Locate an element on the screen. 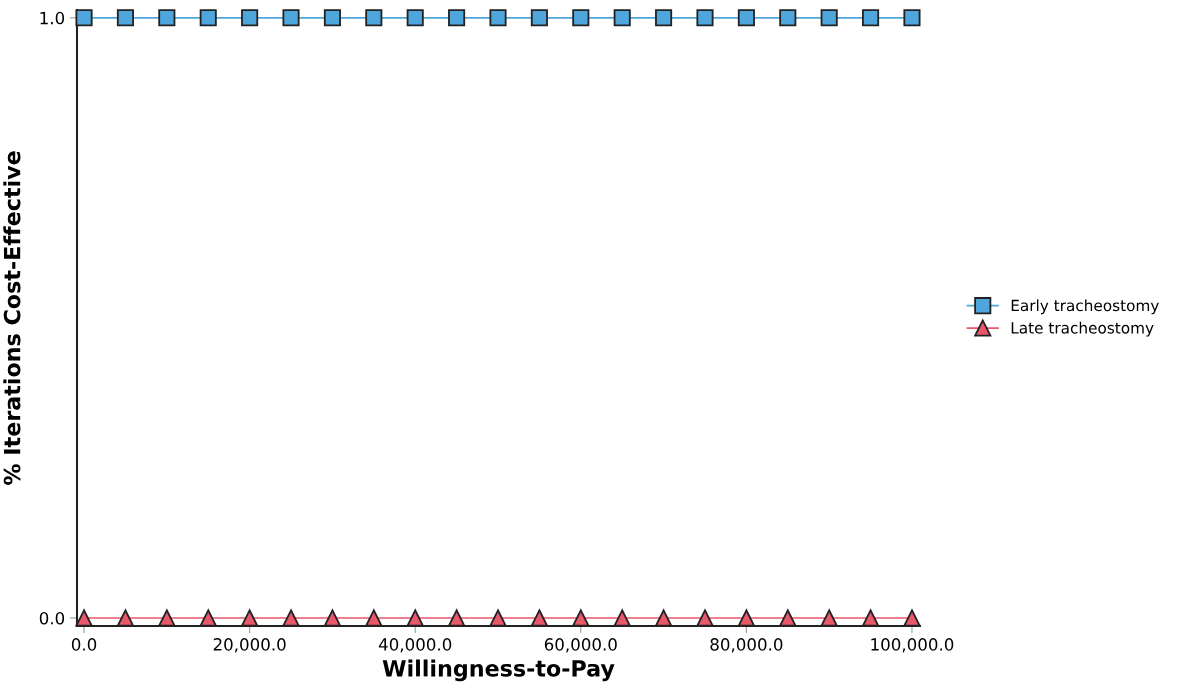  x-tick-label: 0.0 is located at coordinates (84, 644).